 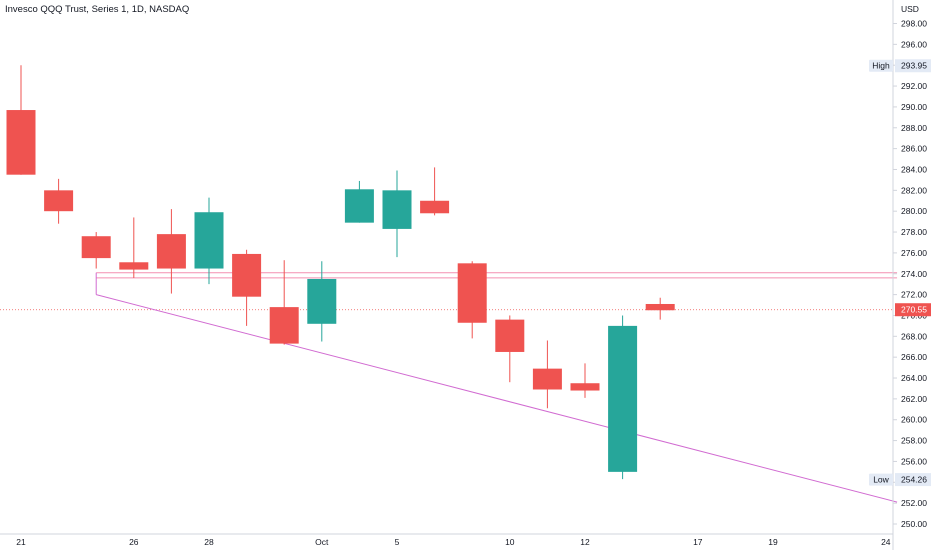 I want to click on low-value: 254.26, so click(x=914, y=480).